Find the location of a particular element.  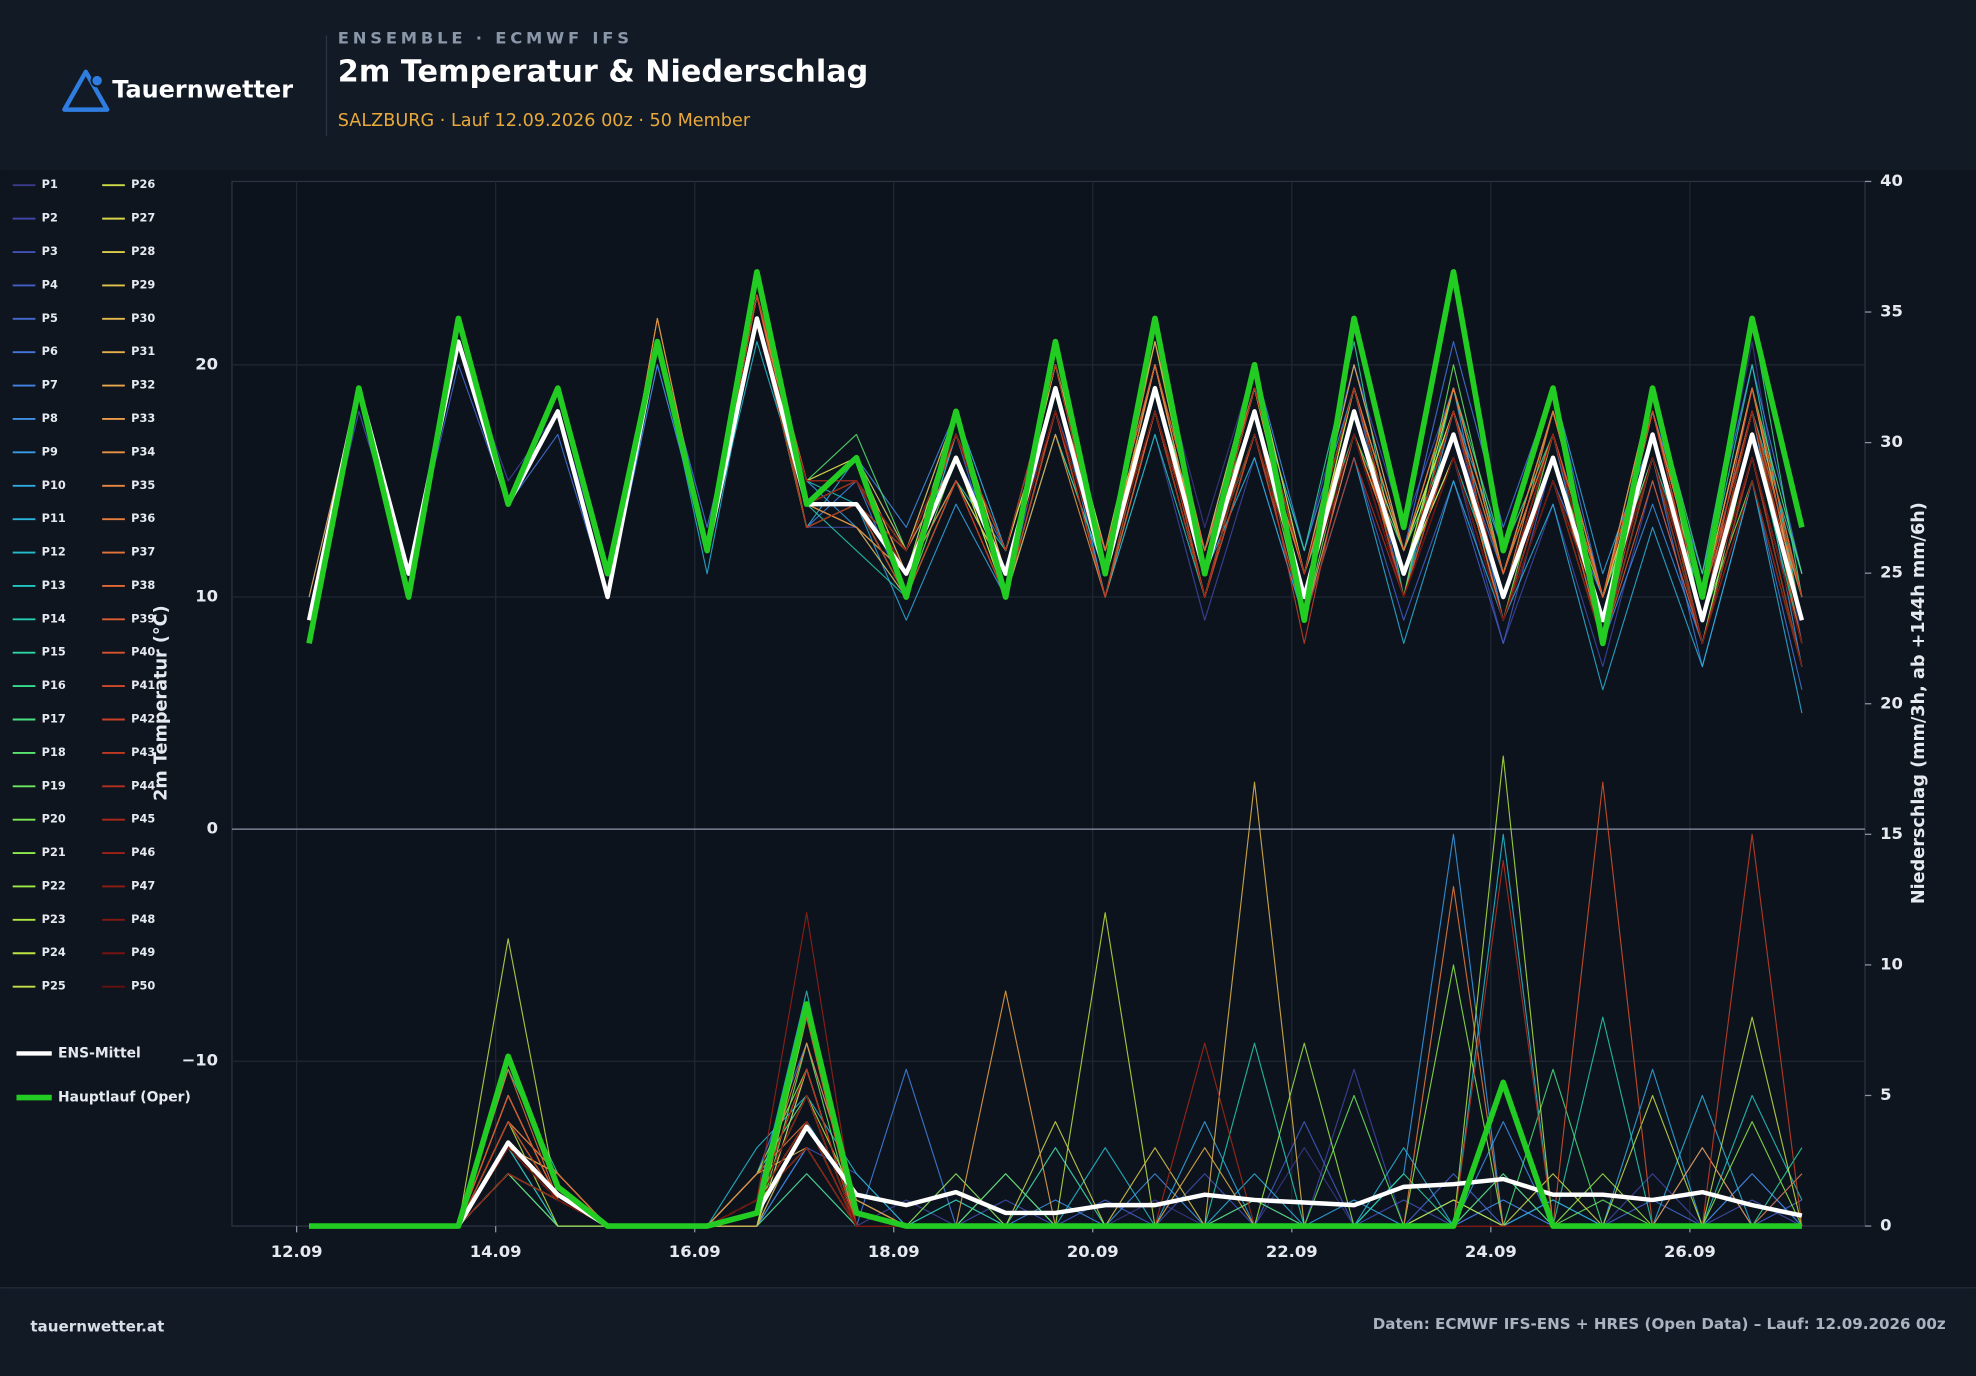

legend-label: P33 is located at coordinates (143, 418).